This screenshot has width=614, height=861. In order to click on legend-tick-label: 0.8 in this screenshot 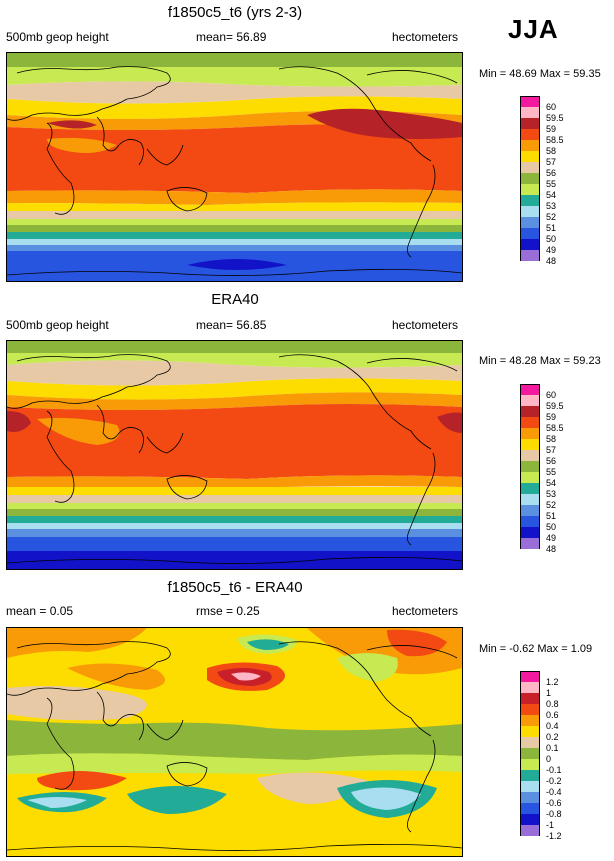, I will do `click(552, 704)`.